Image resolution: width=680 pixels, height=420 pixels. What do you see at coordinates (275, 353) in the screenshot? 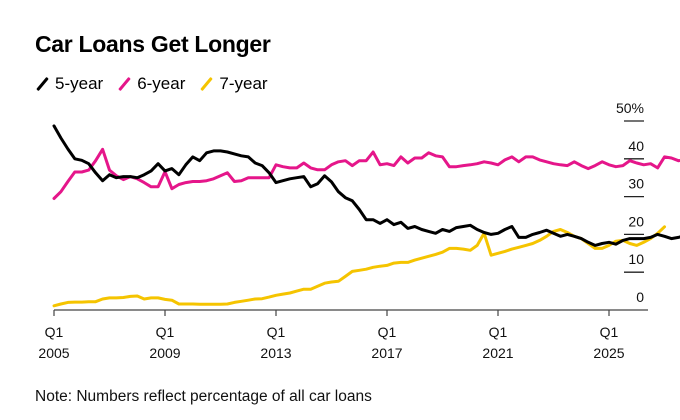
I see `x-tick-label-year: 2013` at bounding box center [275, 353].